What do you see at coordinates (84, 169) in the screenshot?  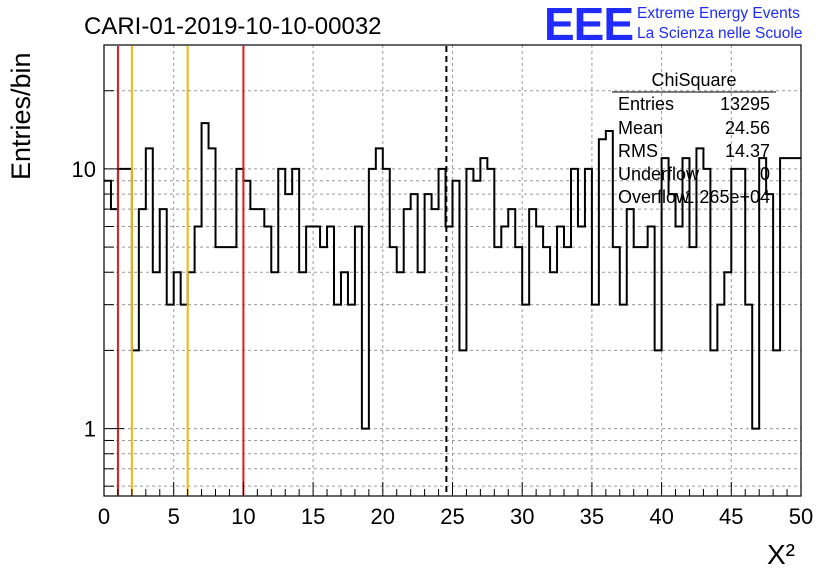 I see `y-tick-label: 10` at bounding box center [84, 169].